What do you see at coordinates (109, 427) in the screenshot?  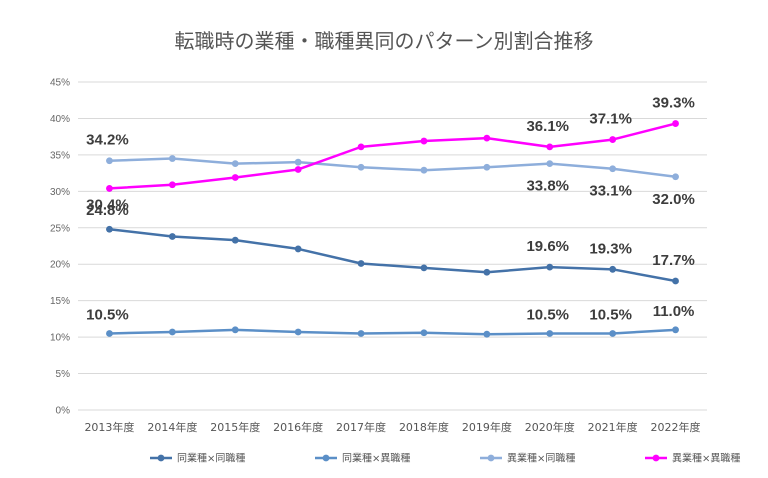 I see `x-tick-label: 2013年度` at bounding box center [109, 427].